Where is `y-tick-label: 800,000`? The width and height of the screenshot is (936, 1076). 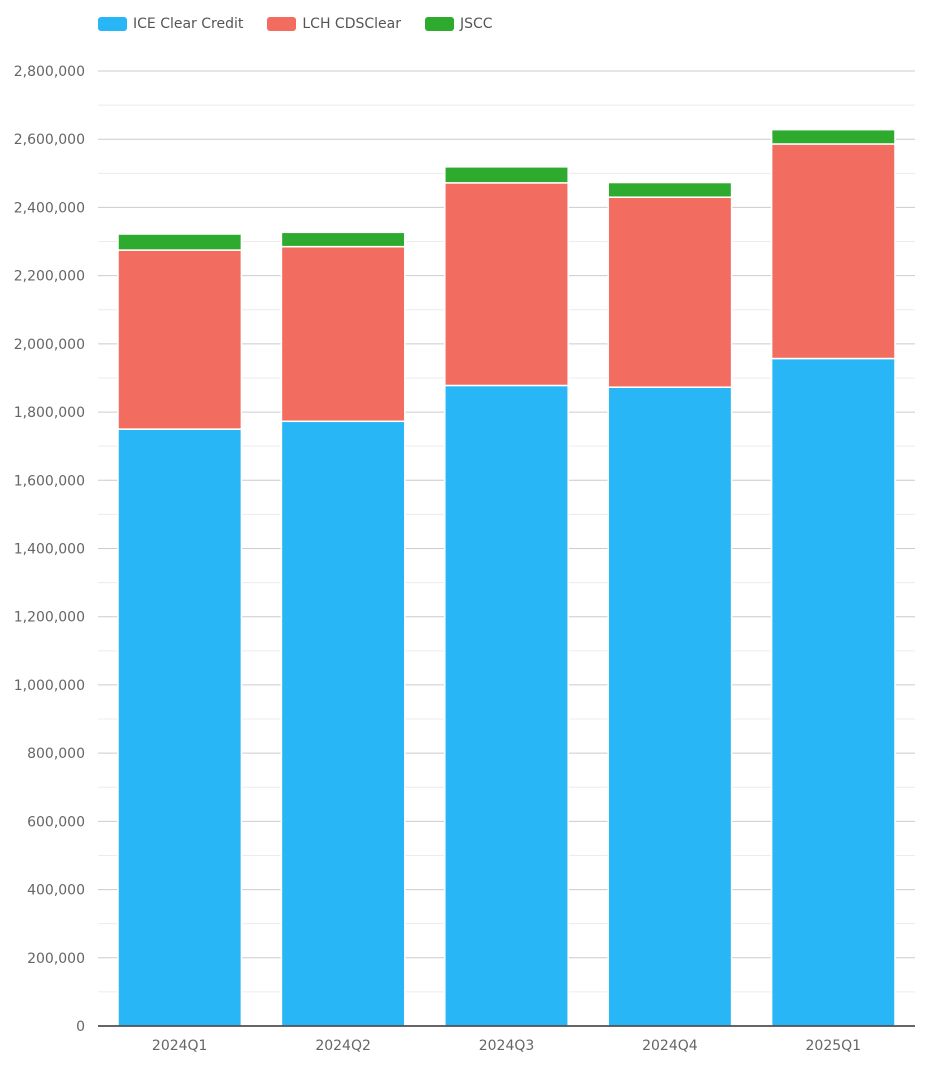
y-tick-label: 800,000 is located at coordinates (56, 754).